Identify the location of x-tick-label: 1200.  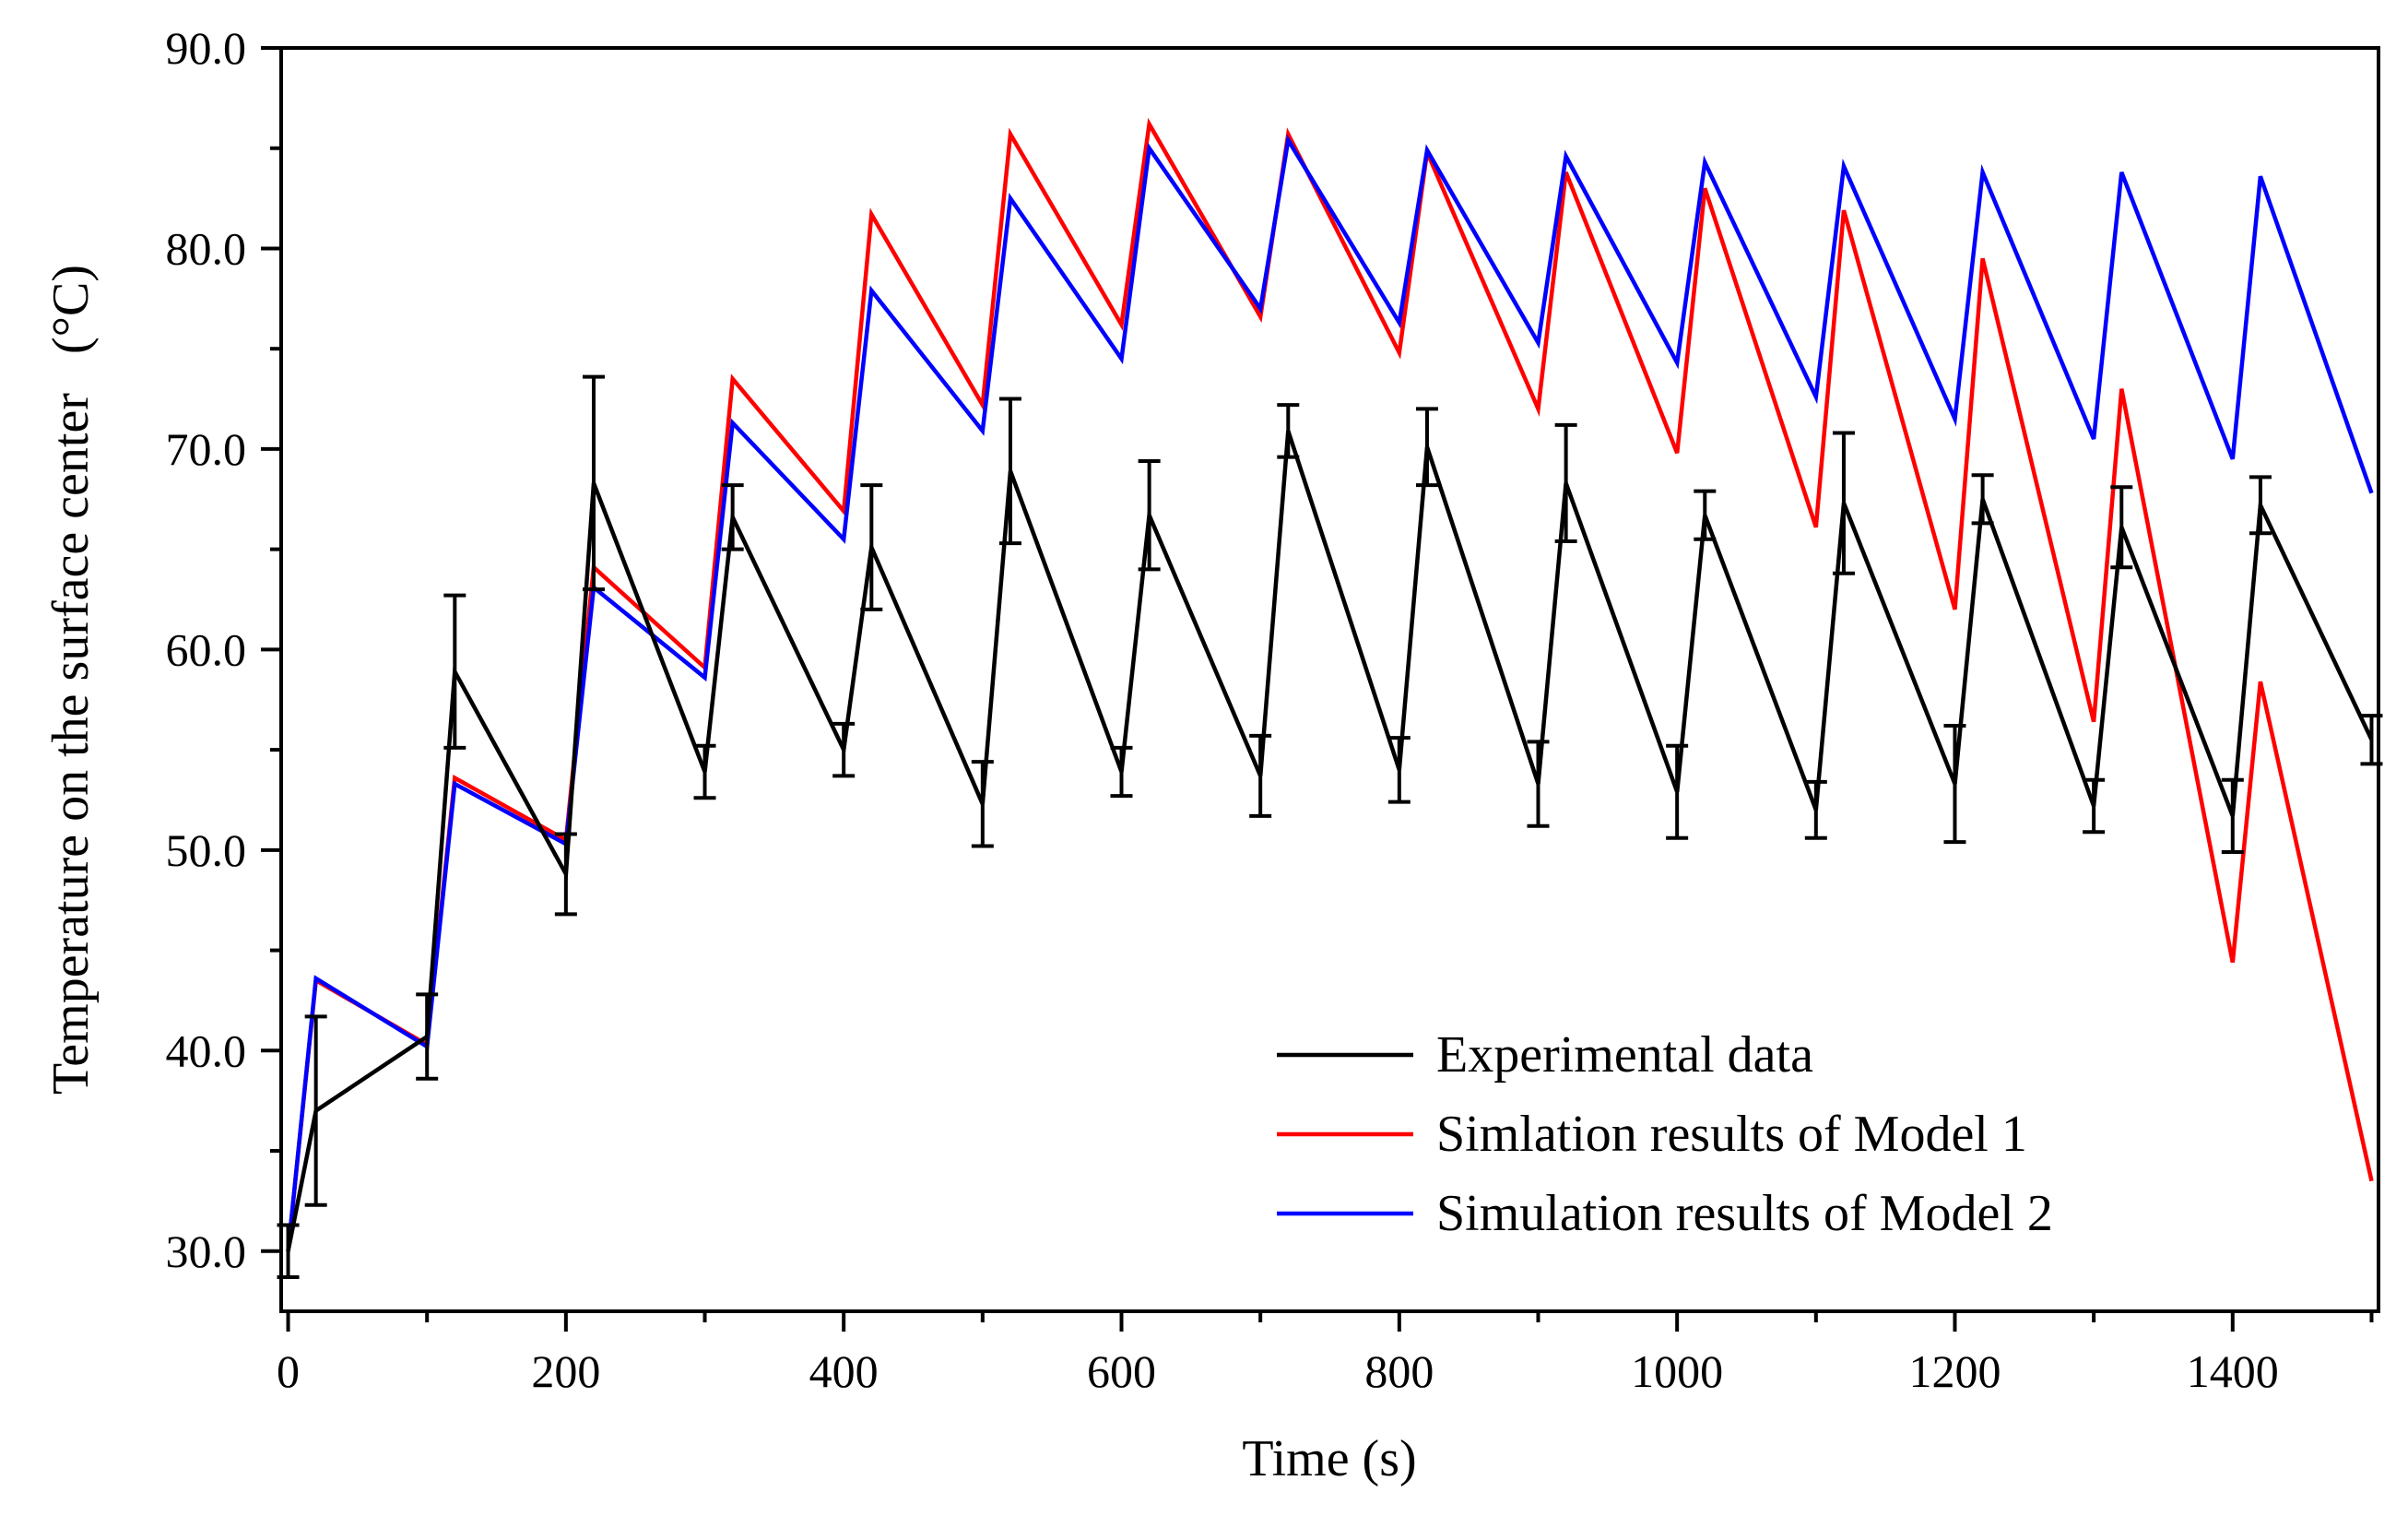
(1955, 1371).